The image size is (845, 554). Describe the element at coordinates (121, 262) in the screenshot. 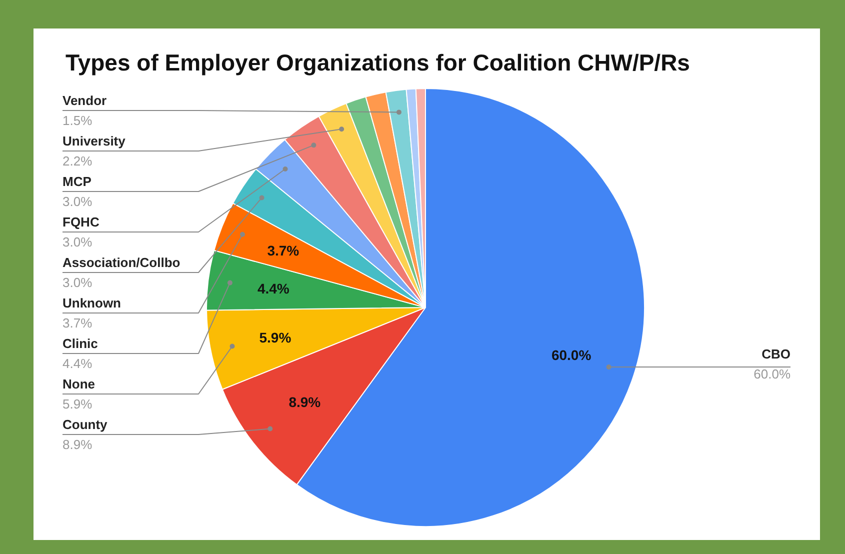

I see `slice-label: Association/Collbo` at that location.